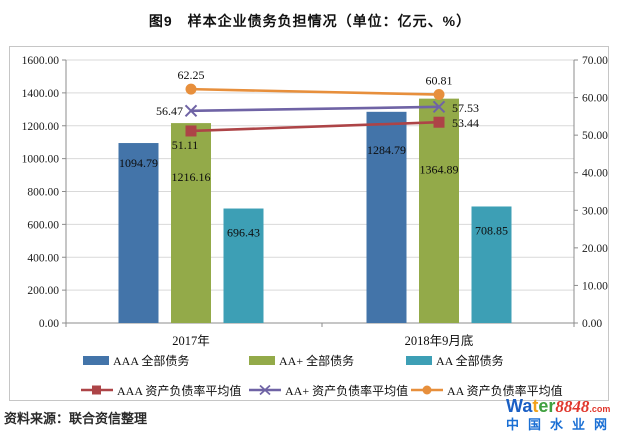 This screenshot has width=620, height=441. Describe the element at coordinates (138, 233) in the screenshot. I see `bar-AAA-2017年` at that location.